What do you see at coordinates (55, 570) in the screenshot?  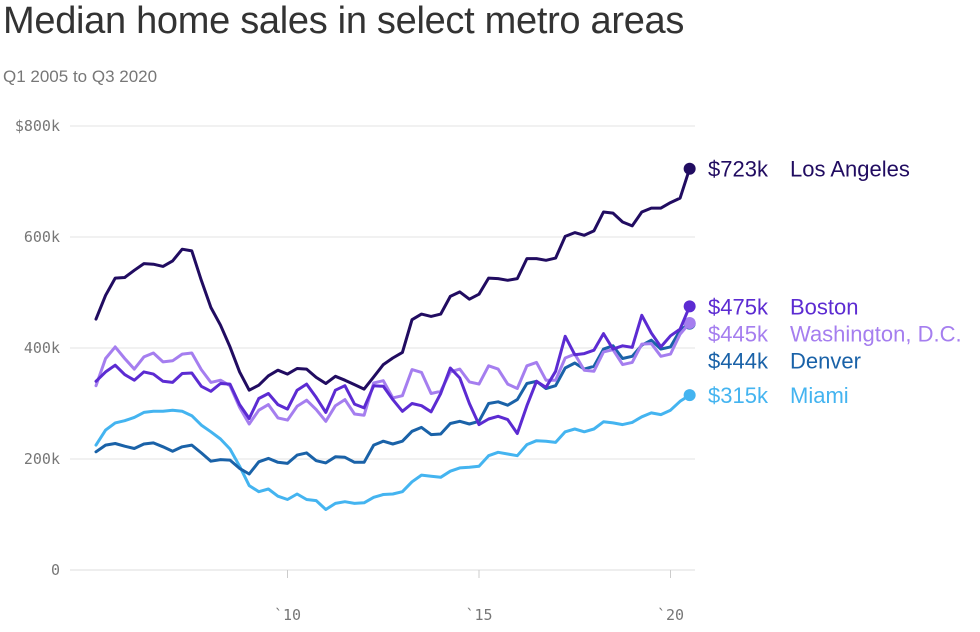 I see `y-tick-label: 0` at bounding box center [55, 570].